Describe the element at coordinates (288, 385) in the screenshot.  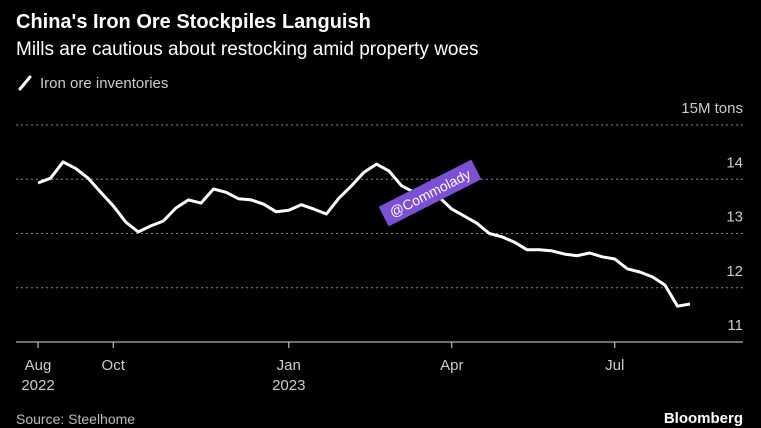
I see `x-tick-label-line: 2023` at that location.